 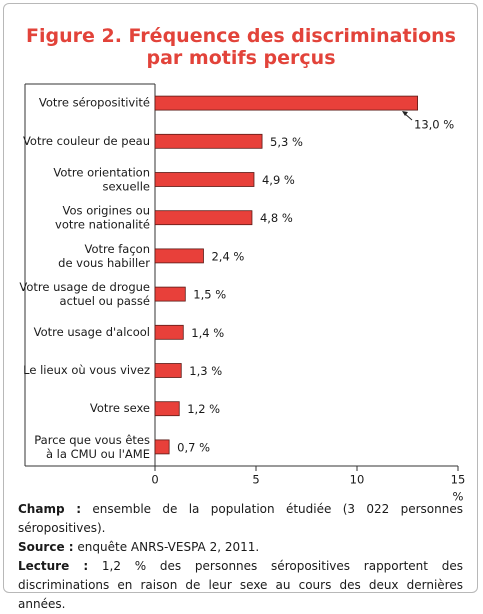 I want to click on note: Source : enquête ANRS-VESPA 2, 2011., so click(x=240, y=547).